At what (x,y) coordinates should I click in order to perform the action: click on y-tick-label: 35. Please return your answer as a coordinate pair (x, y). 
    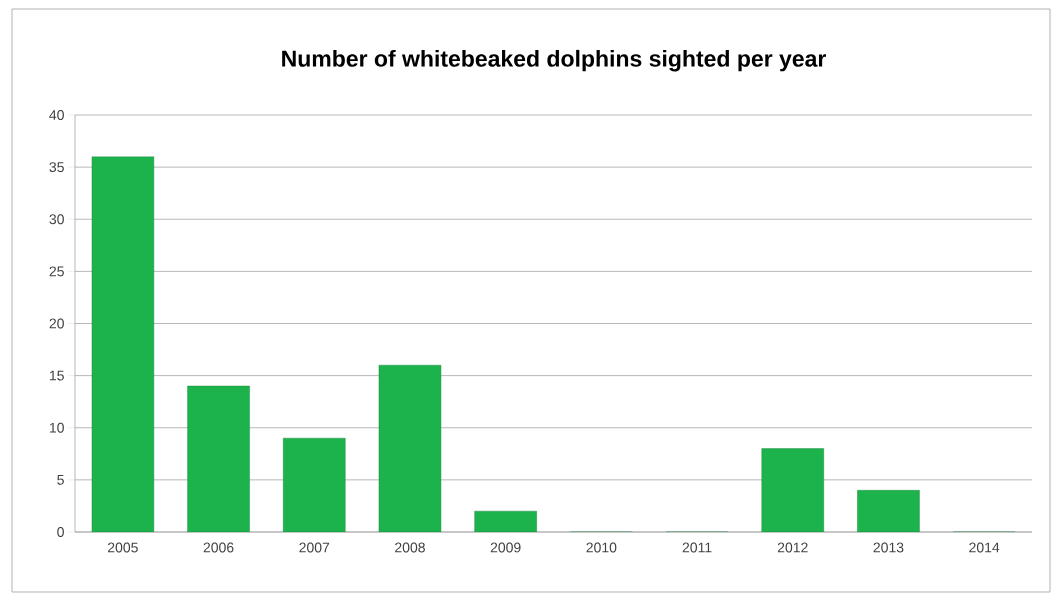
    Looking at the image, I should click on (56, 167).